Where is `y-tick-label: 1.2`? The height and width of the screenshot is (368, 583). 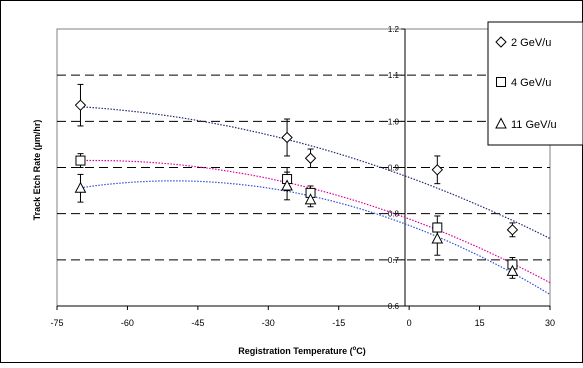
y-tick-label: 1.2 is located at coordinates (394, 29).